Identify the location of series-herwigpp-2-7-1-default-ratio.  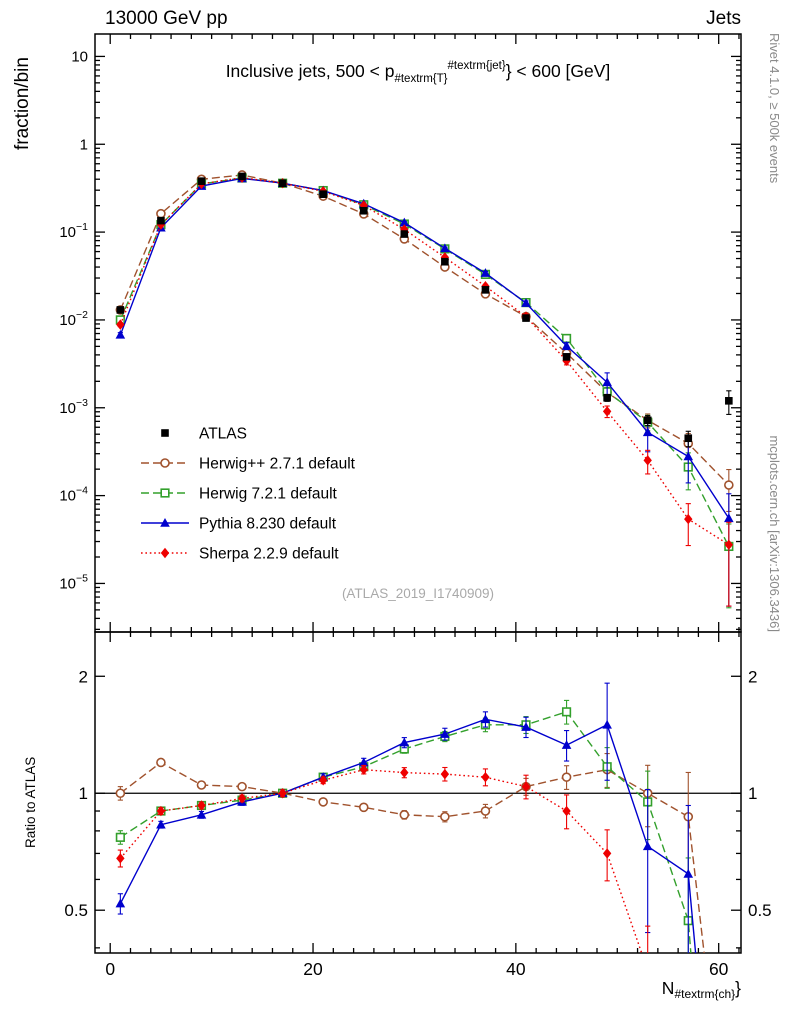
(410, 853).